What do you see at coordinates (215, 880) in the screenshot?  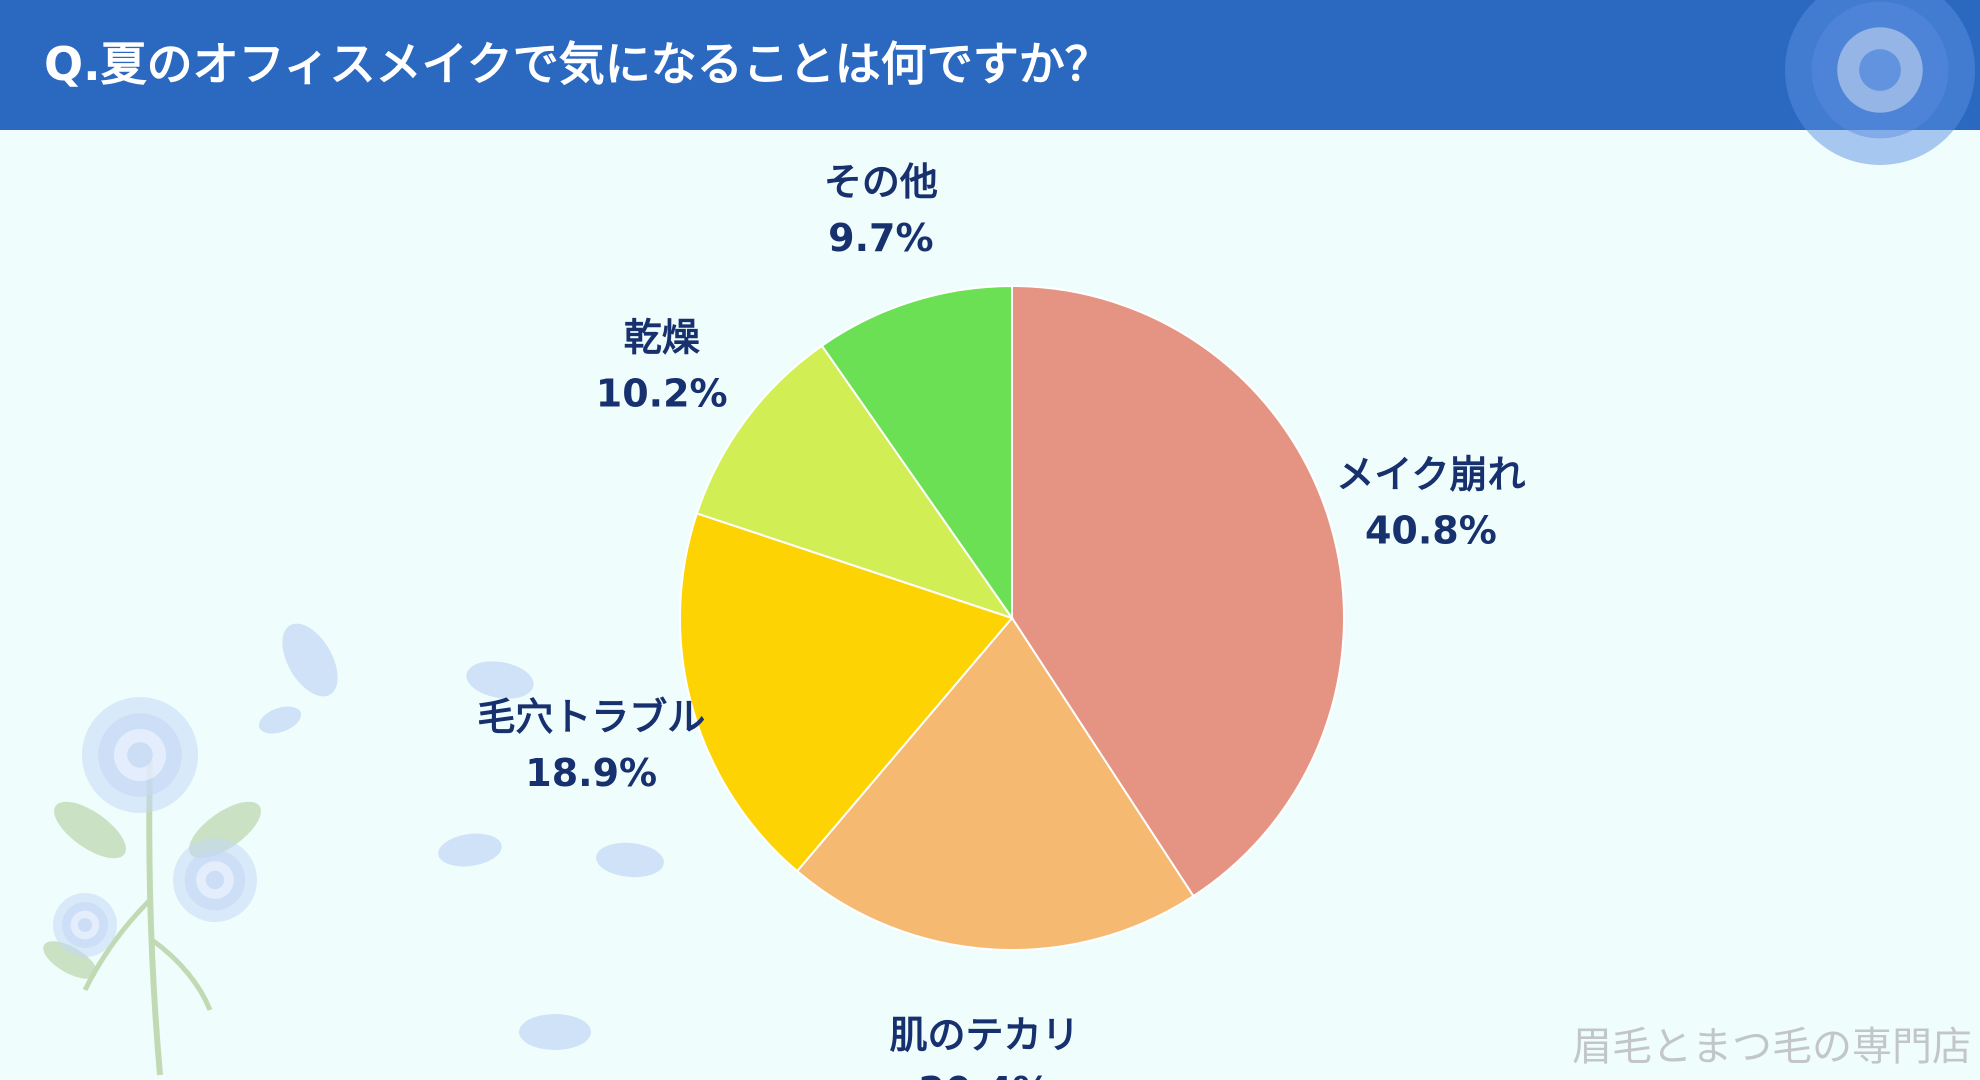 I see `rose-bottom-left-small` at bounding box center [215, 880].